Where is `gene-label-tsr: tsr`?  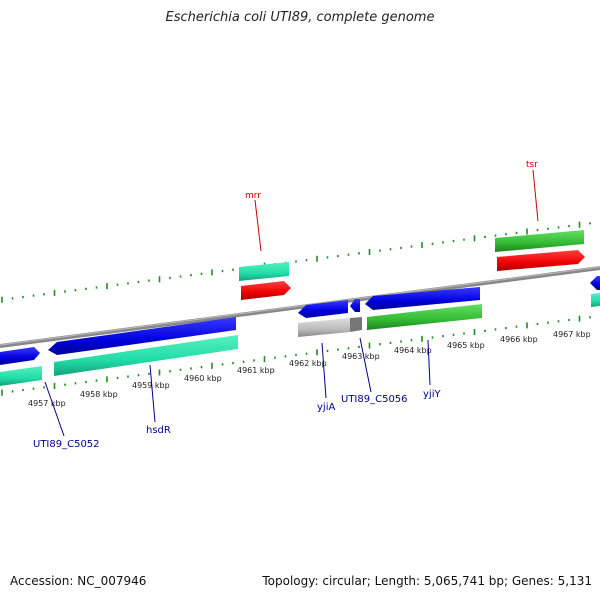
gene-label-tsr: tsr is located at coordinates (532, 165).